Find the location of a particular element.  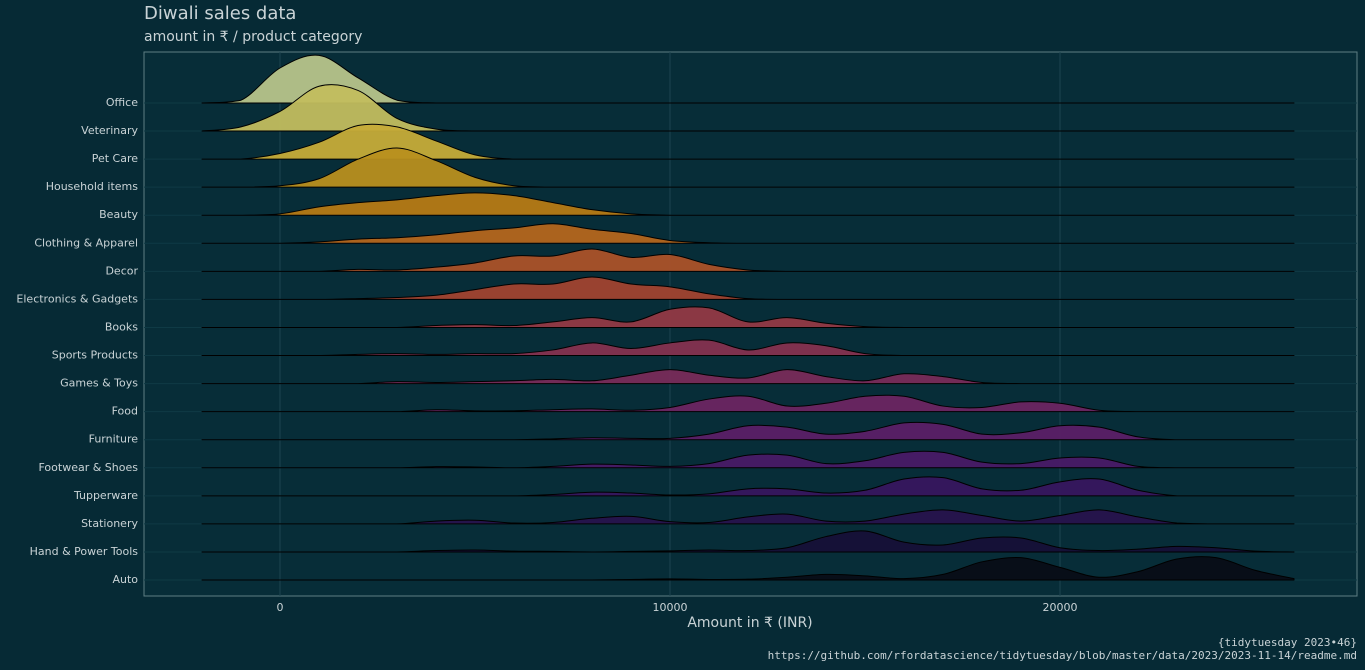

y-tick-label: Hand & Power Tools is located at coordinates (84, 551).